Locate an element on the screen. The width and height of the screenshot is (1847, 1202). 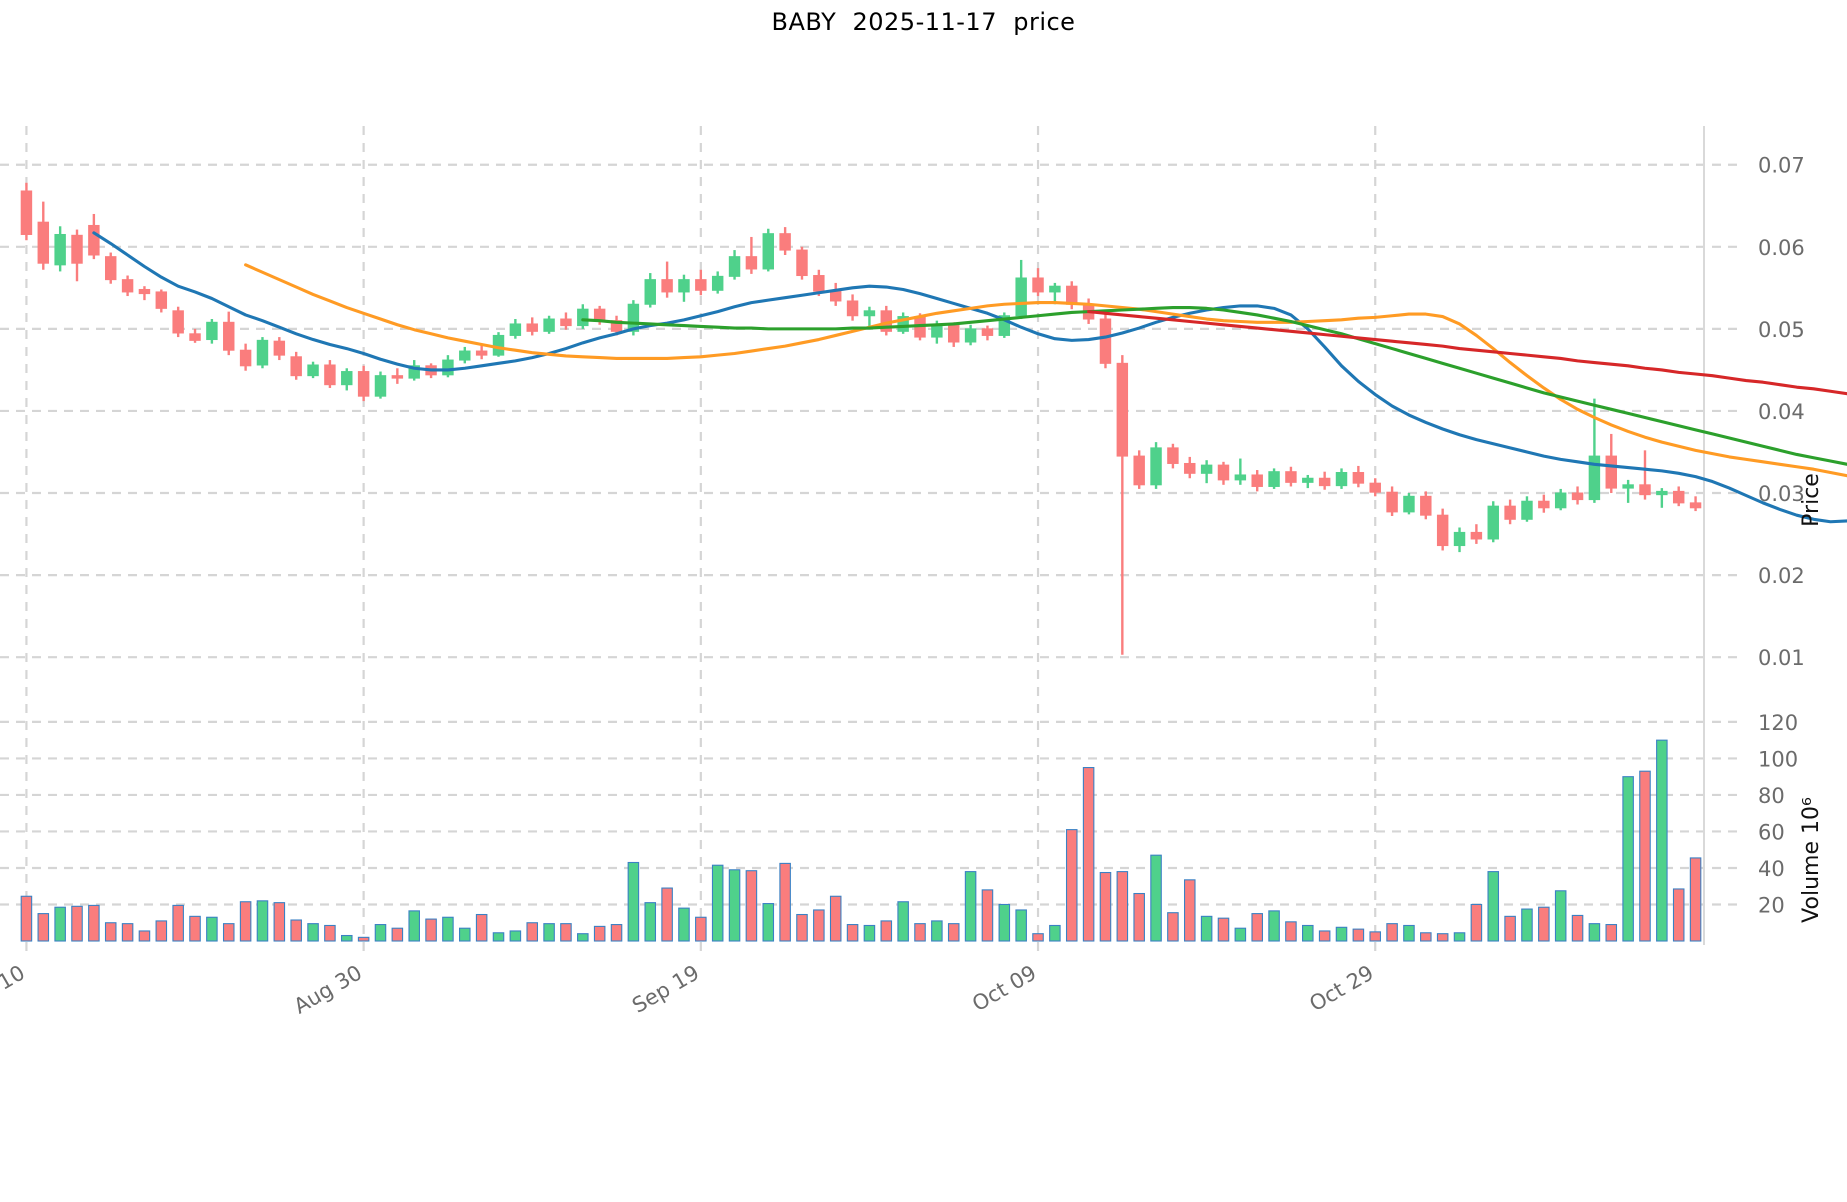
volume-tick-label: 60 is located at coordinates (1771, 832).